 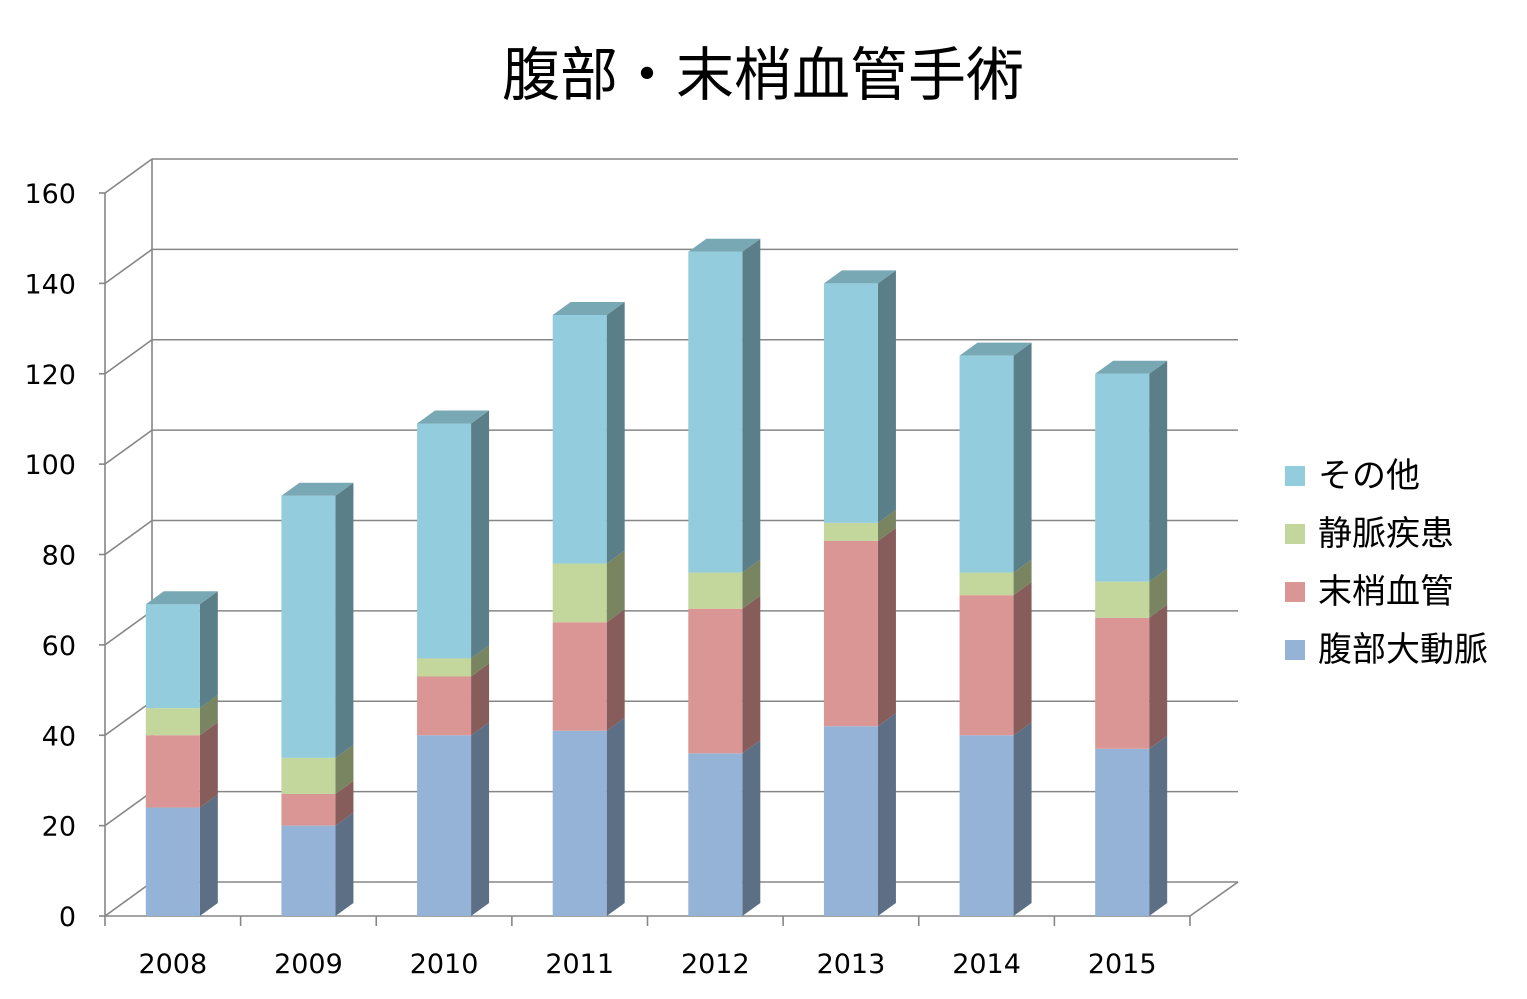 What do you see at coordinates (1158, 825) in the screenshot?
I see `bar-2015-0-side` at bounding box center [1158, 825].